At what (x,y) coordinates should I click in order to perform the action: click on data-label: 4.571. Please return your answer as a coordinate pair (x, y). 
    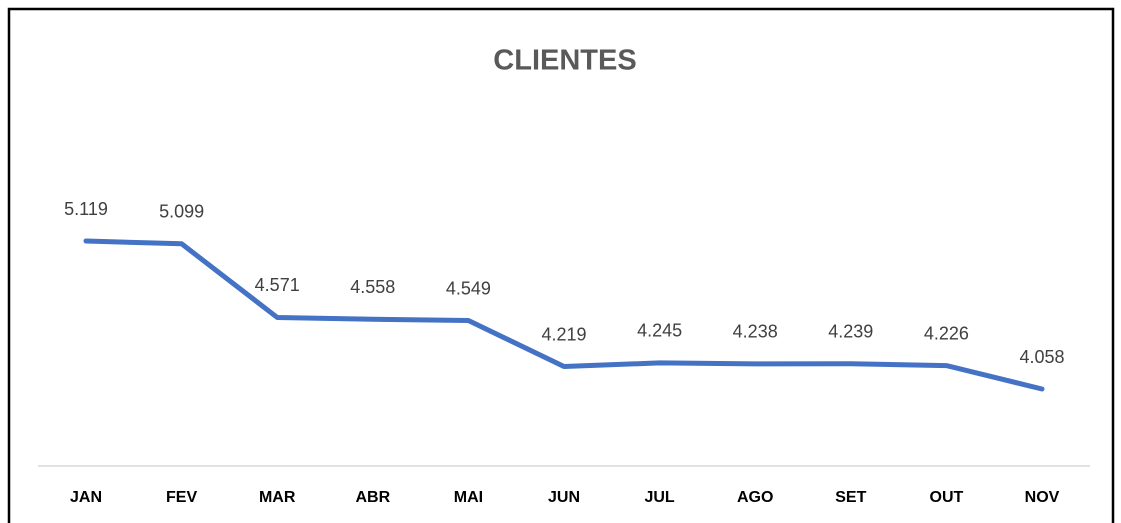
    Looking at the image, I should click on (277, 285).